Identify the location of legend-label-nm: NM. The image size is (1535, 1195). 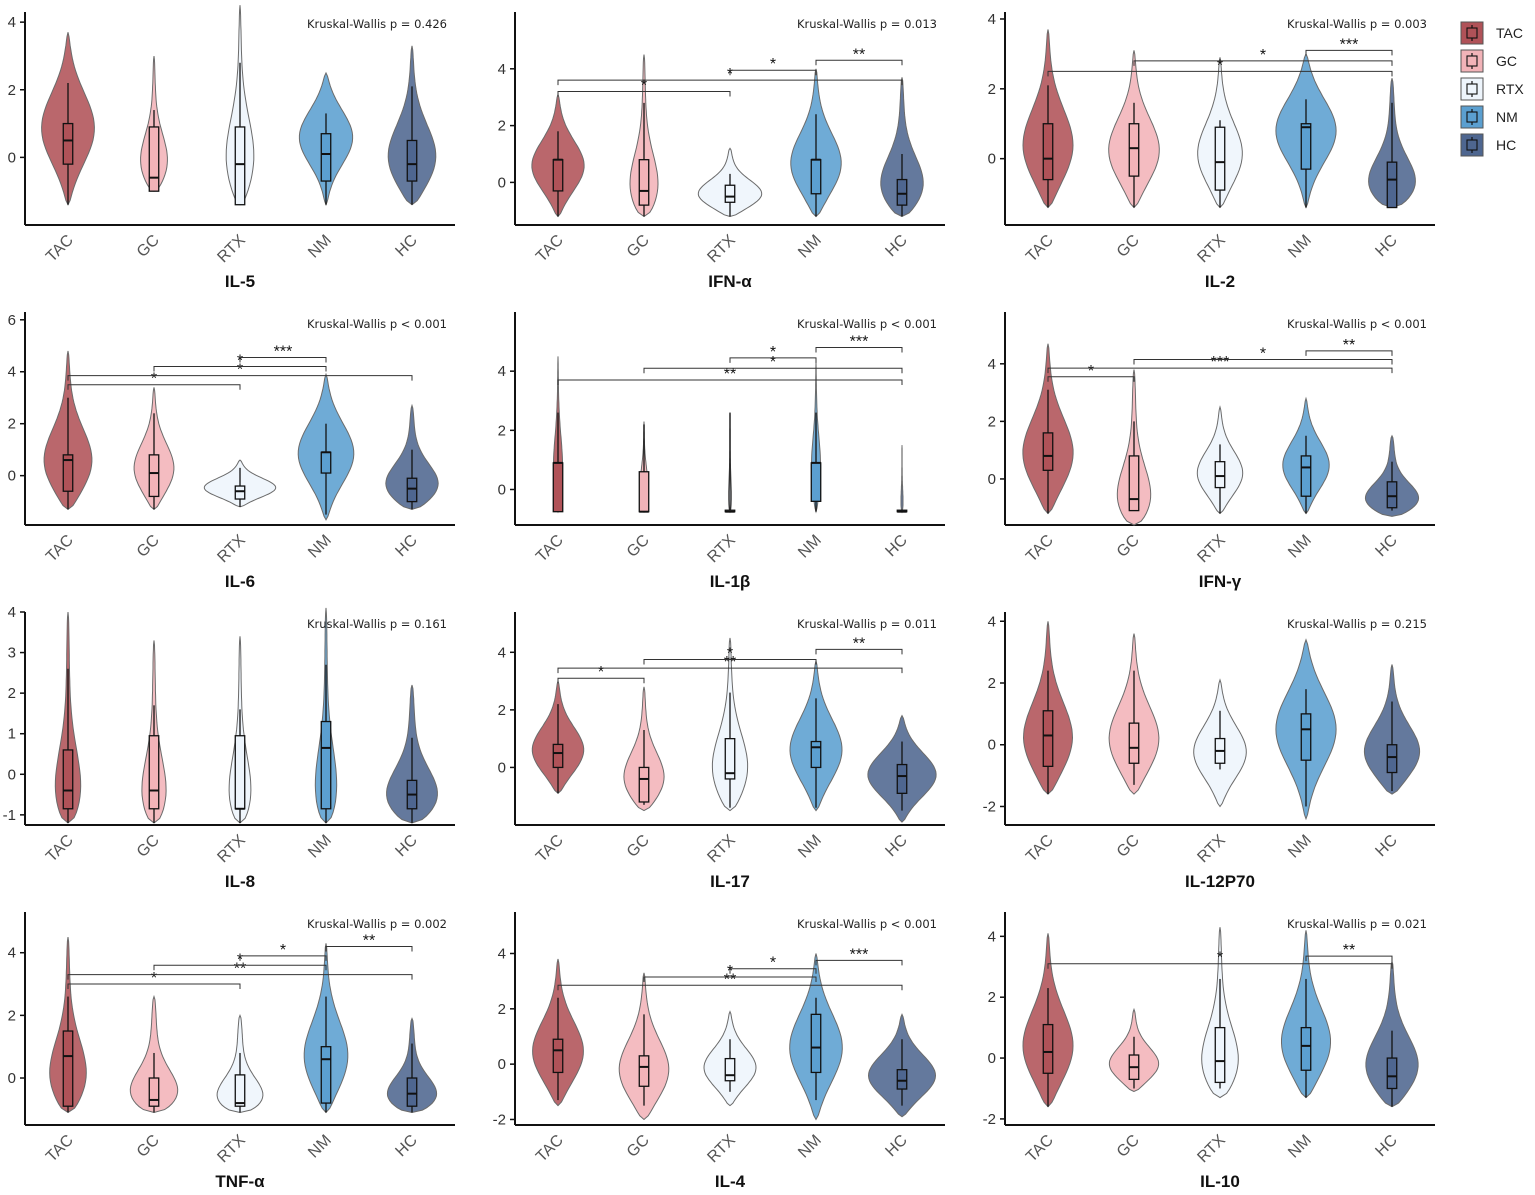
(1507, 117).